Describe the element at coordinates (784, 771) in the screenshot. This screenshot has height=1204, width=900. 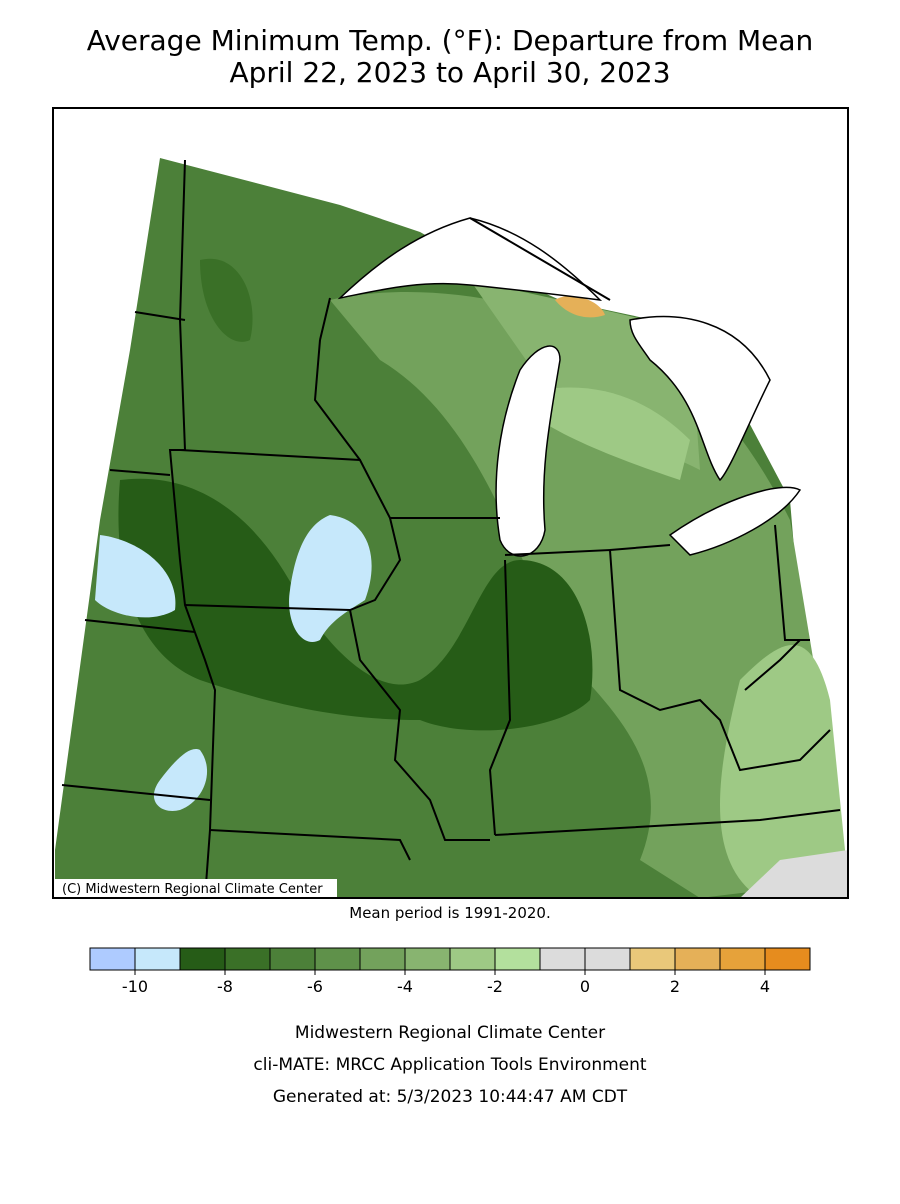
I see `region-east` at that location.